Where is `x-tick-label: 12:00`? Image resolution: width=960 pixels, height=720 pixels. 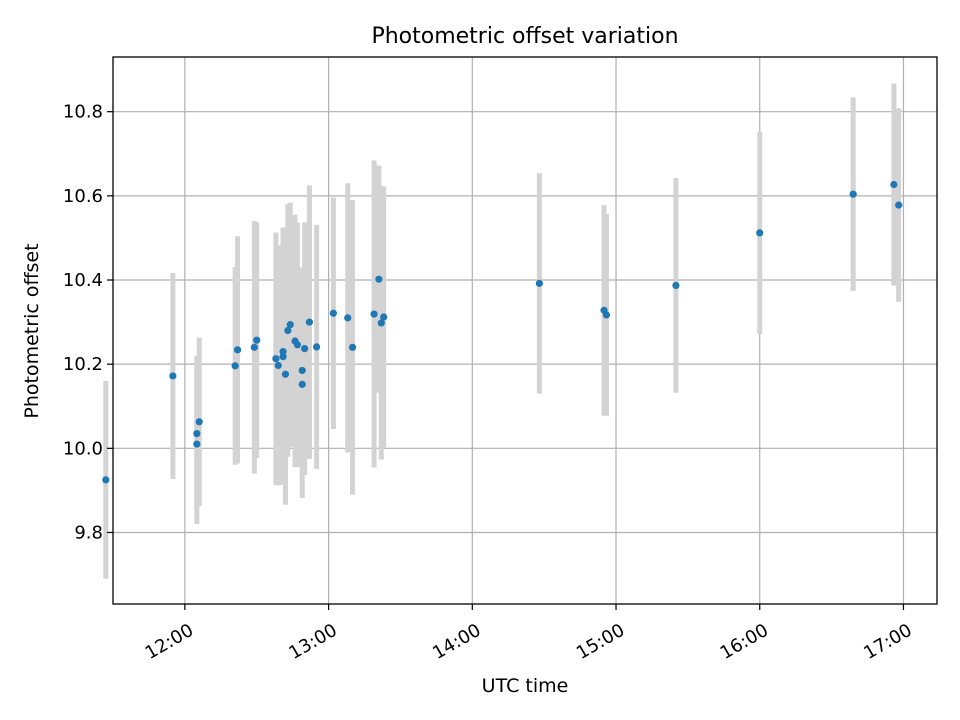
x-tick-label: 12:00 is located at coordinates (169, 642).